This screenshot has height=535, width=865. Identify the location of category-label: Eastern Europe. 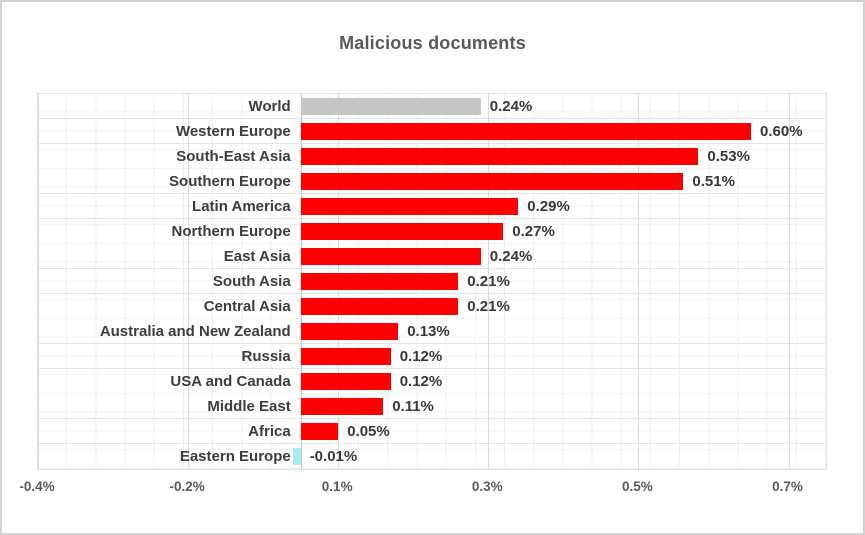
(235, 456).